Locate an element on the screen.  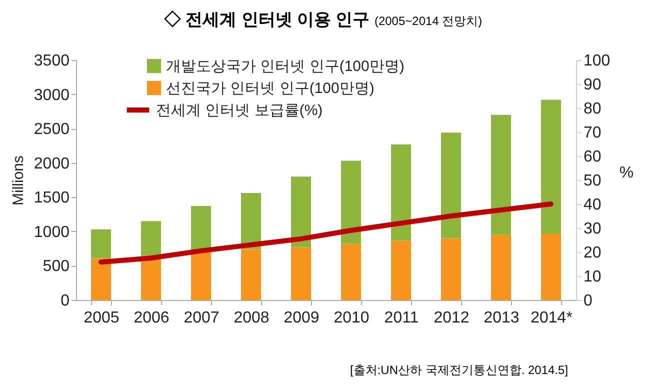
y-axis-title: Millions is located at coordinates (18, 180).